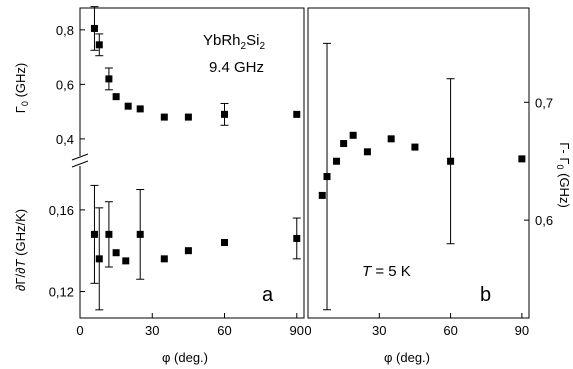 This screenshot has width=573, height=369. Describe the element at coordinates (268, 295) in the screenshot. I see `panel-a-label: a` at that location.